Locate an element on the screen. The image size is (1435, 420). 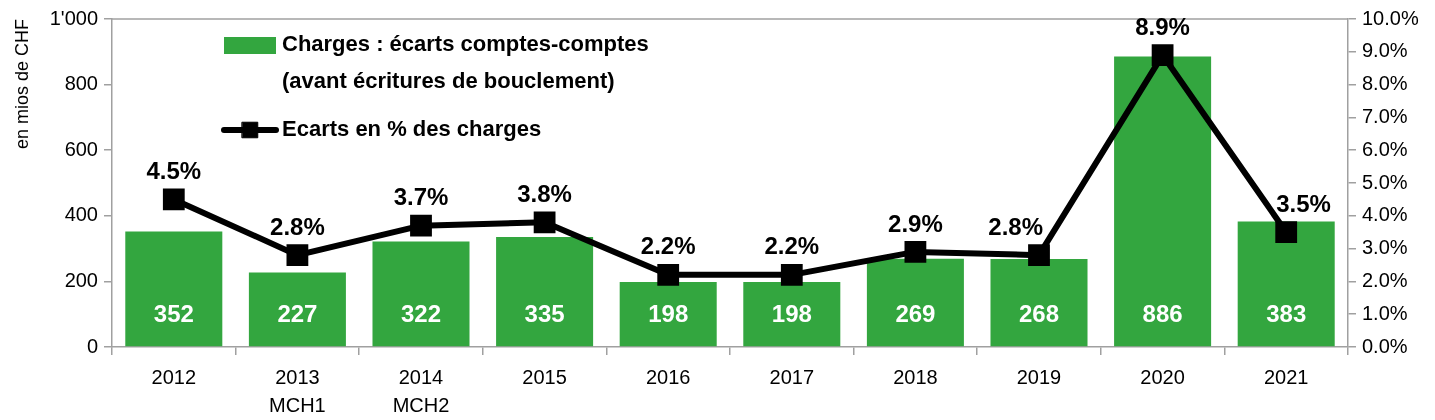
x-tick-label: 2014 MCH2 is located at coordinates (421, 390).